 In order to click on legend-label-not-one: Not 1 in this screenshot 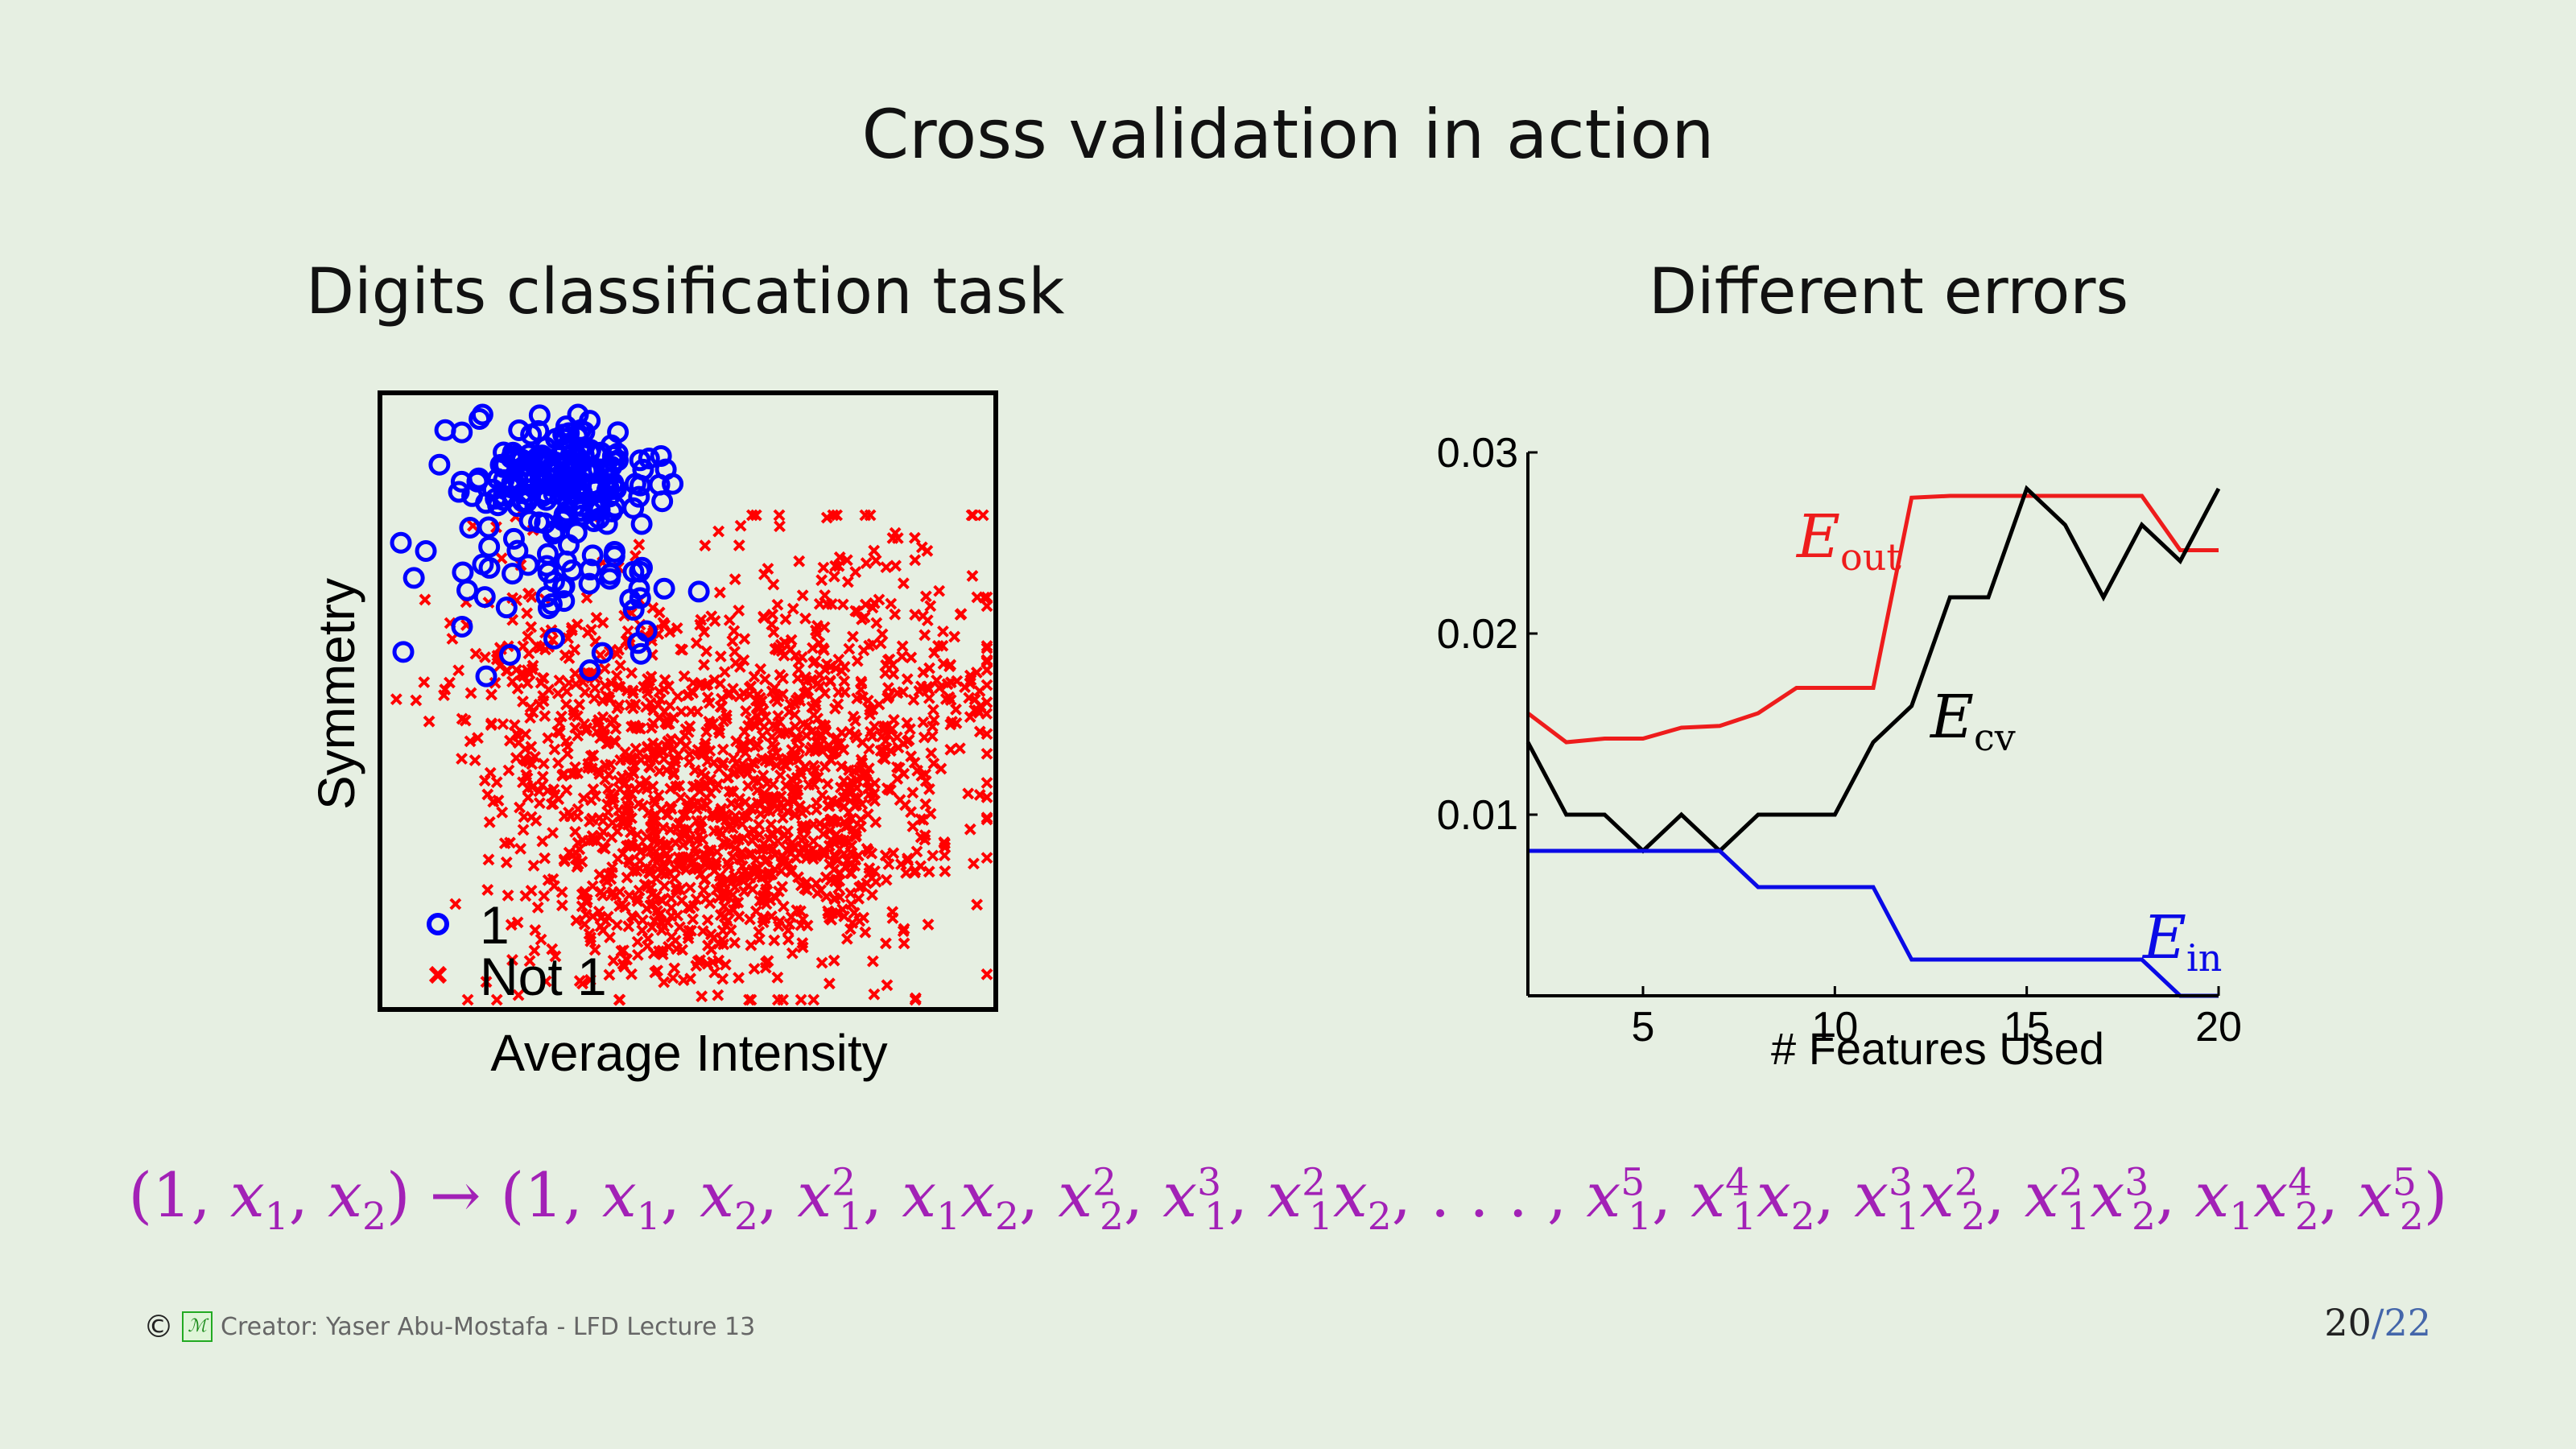, I will do `click(543, 976)`.